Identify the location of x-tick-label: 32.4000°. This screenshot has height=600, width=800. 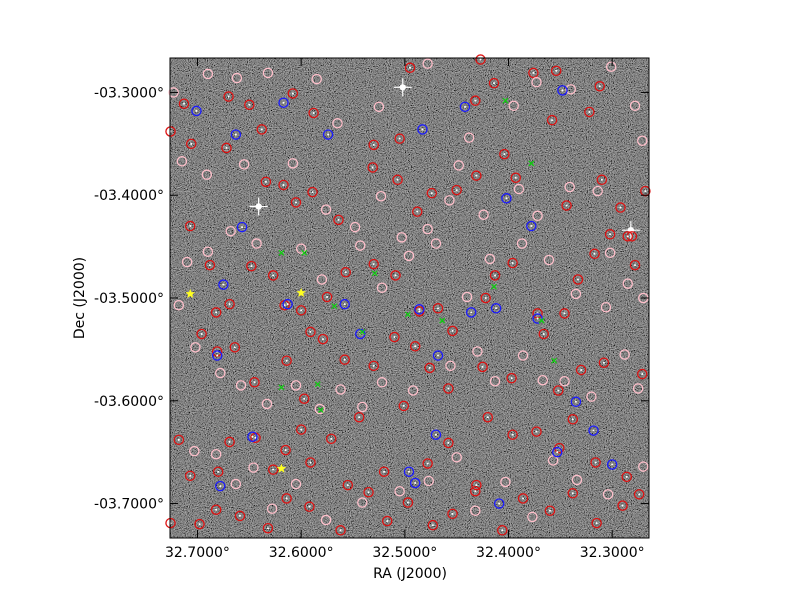
(508, 553).